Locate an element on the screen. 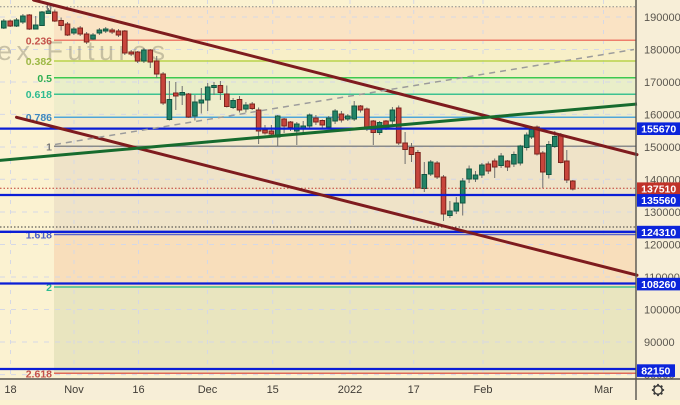  svg-text: 2.618 is located at coordinates (39, 374).